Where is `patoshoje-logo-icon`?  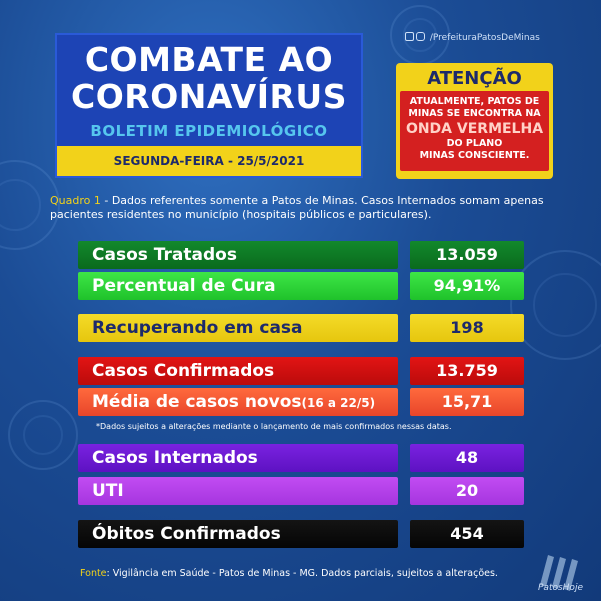
patoshoje-logo-icon is located at coordinates (559, 573).